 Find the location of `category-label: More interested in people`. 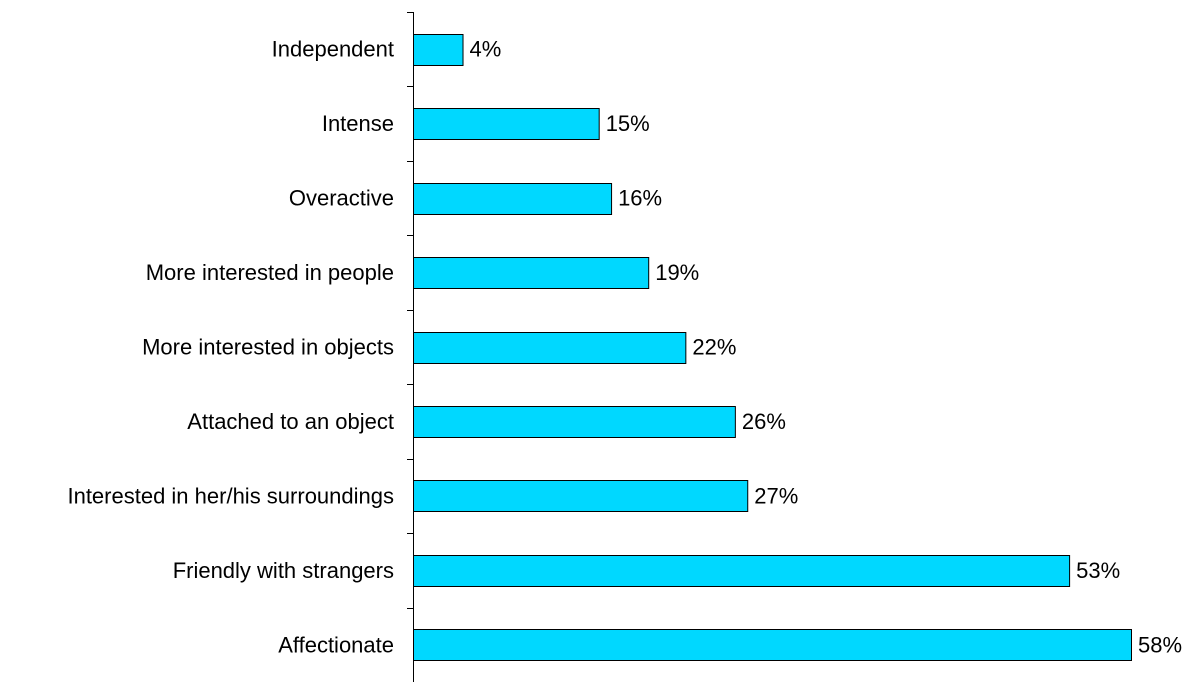

category-label: More interested in people is located at coordinates (270, 272).